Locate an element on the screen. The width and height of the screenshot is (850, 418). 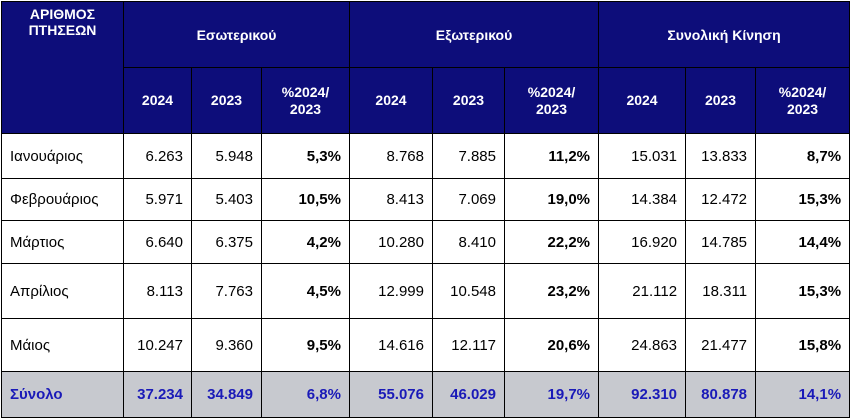
value-cell: 5.948 is located at coordinates (226, 156).